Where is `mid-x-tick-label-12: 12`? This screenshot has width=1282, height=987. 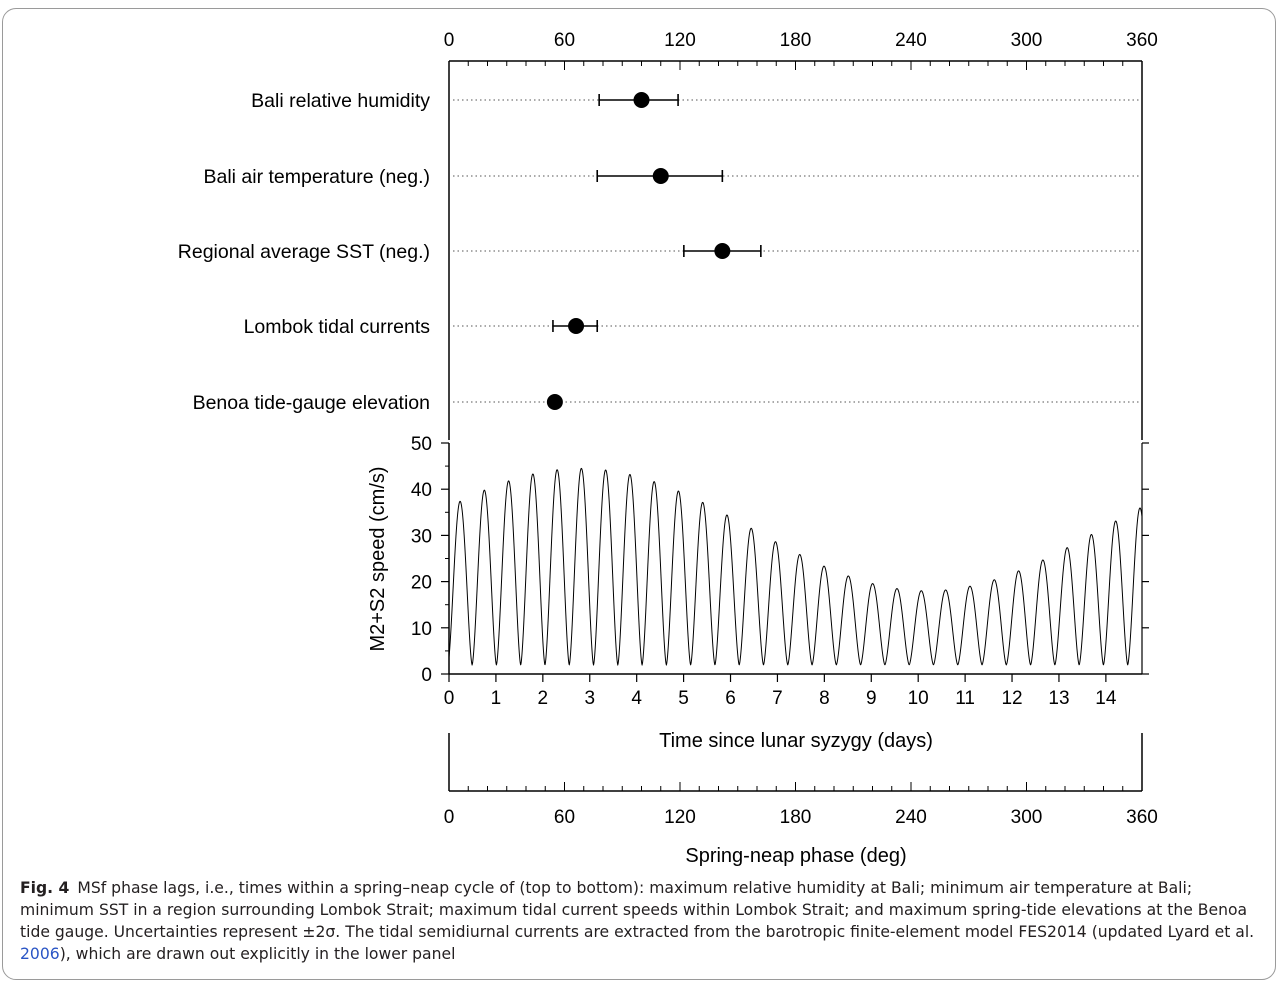
mid-x-tick-label-12: 12 is located at coordinates (1011, 698).